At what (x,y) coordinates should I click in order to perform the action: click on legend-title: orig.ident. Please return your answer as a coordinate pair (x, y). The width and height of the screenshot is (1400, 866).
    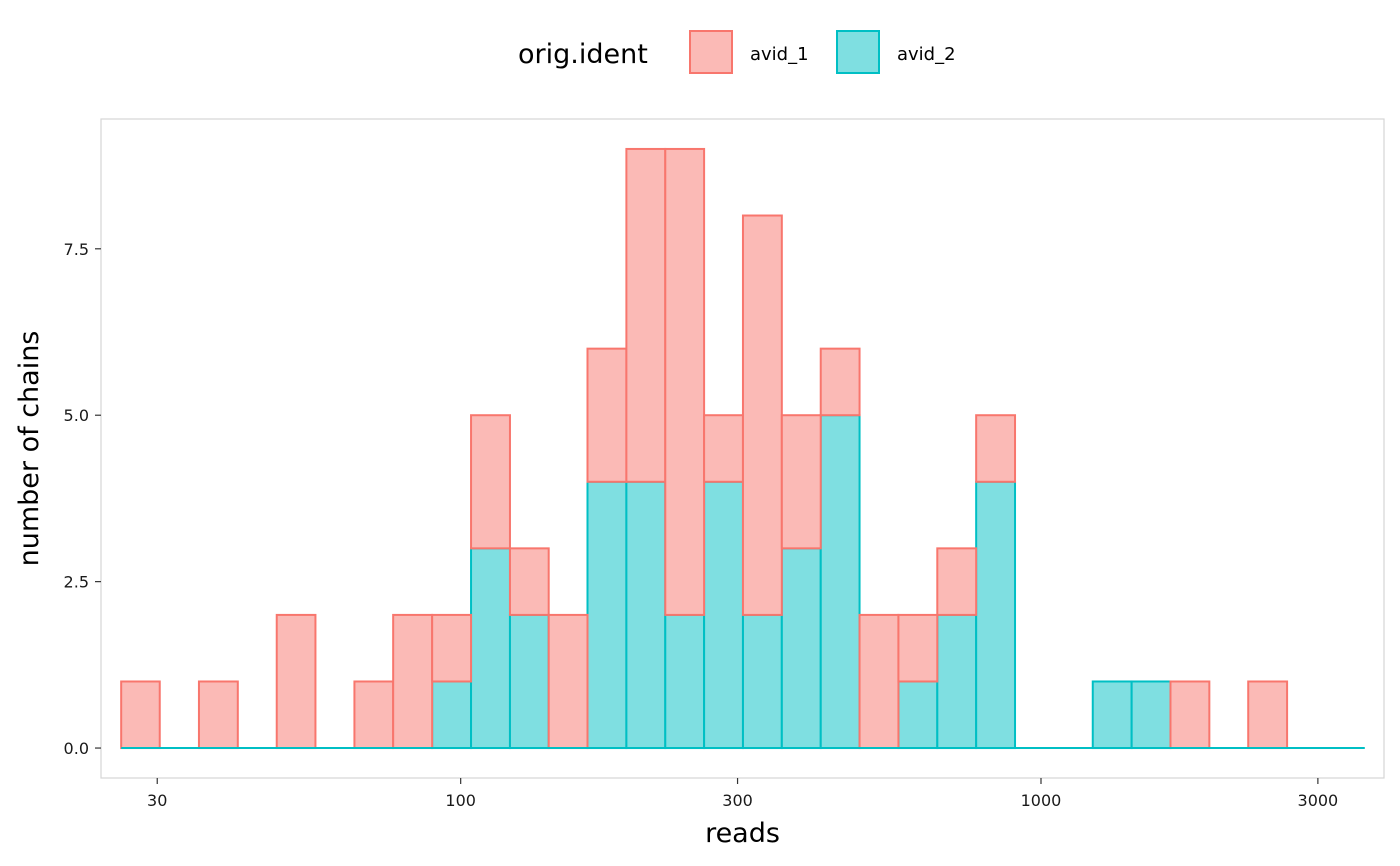
    Looking at the image, I should click on (583, 54).